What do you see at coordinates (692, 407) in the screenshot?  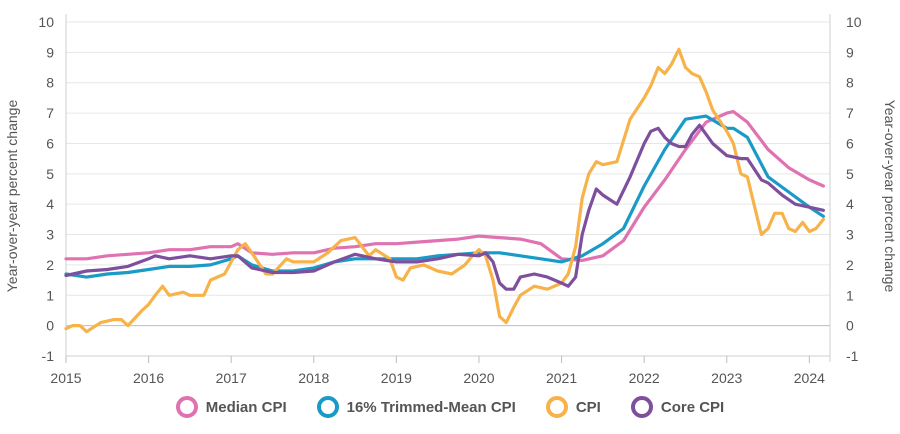 I see `legend-label-core-cpi: Core CPI` at bounding box center [692, 407].